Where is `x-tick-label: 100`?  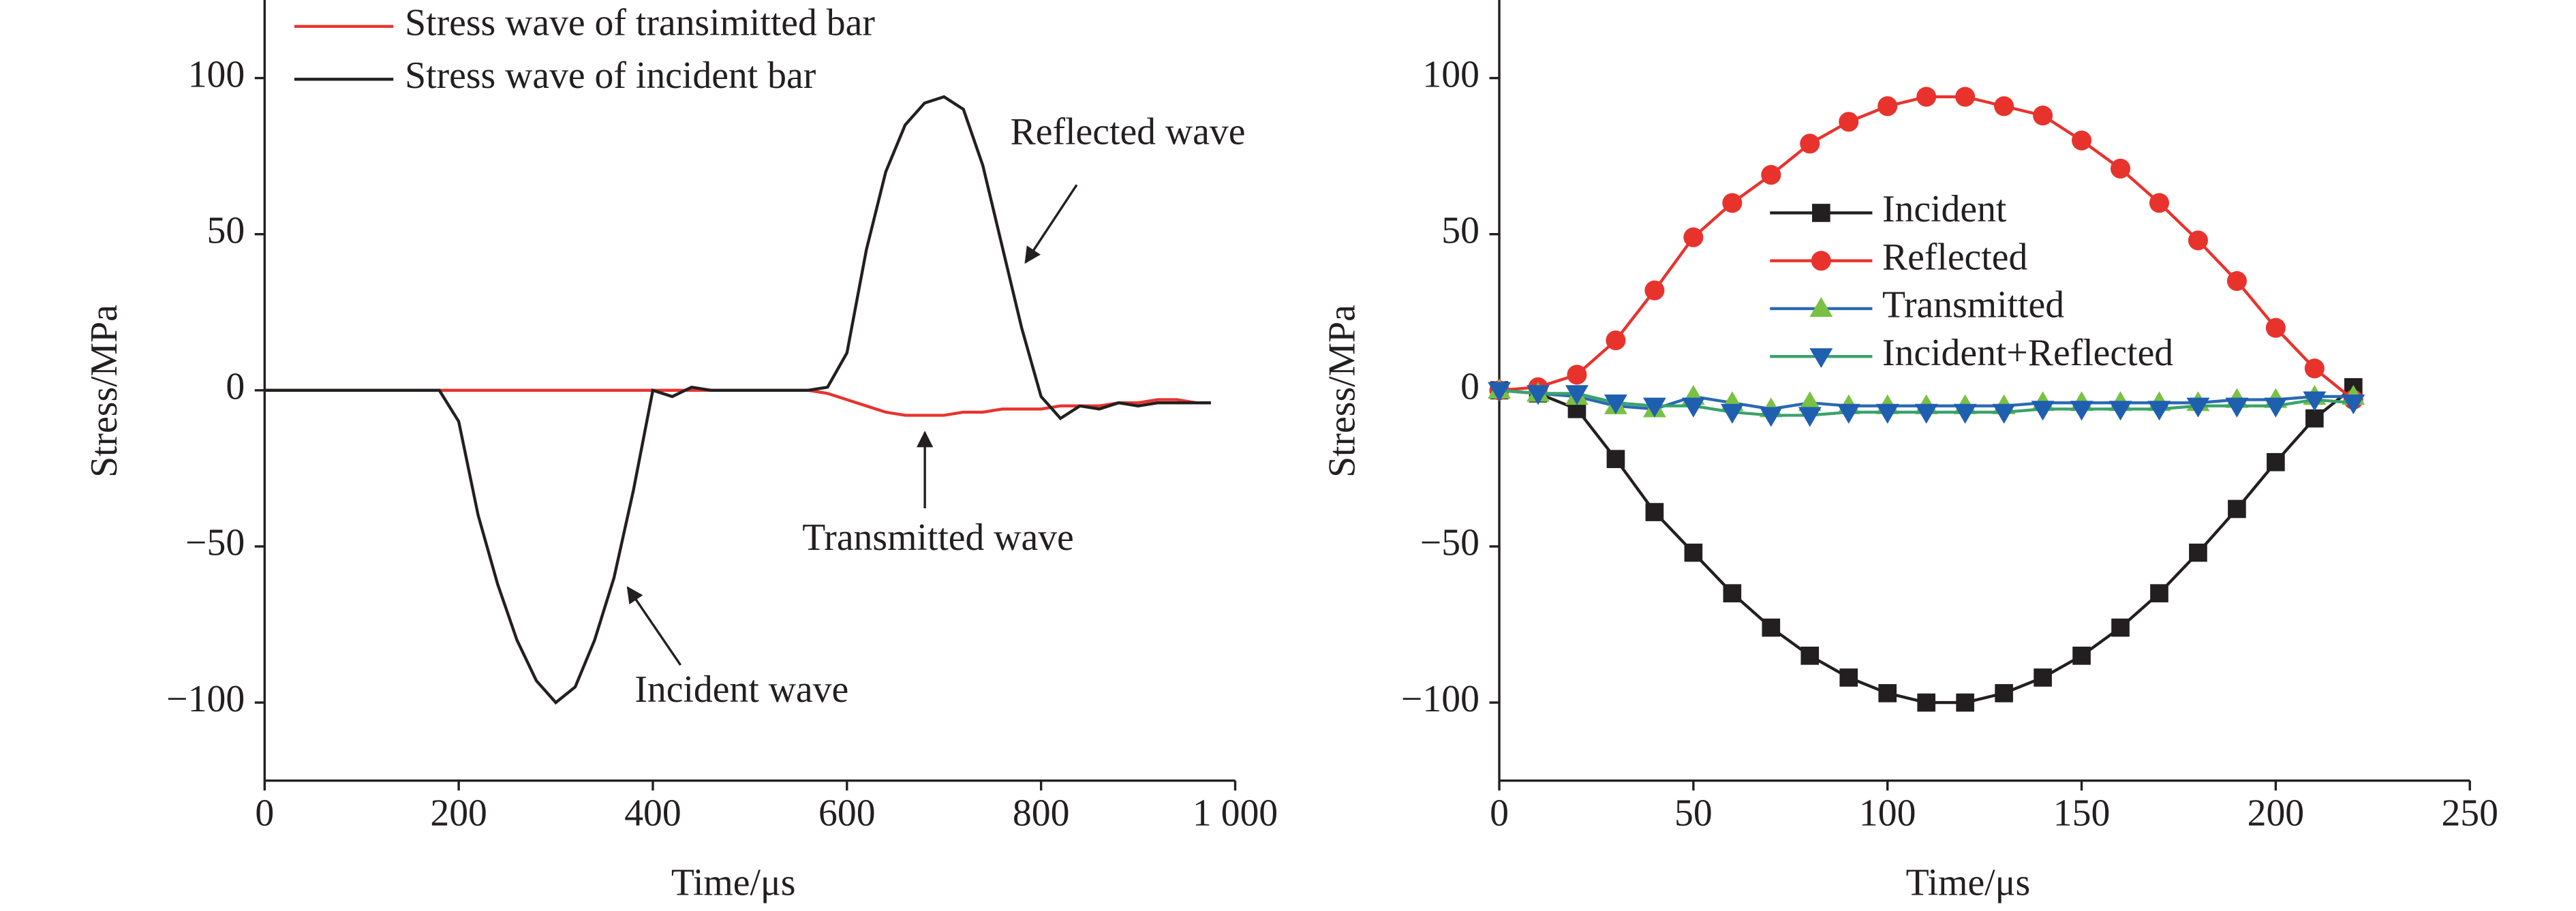 x-tick-label: 100 is located at coordinates (1888, 814).